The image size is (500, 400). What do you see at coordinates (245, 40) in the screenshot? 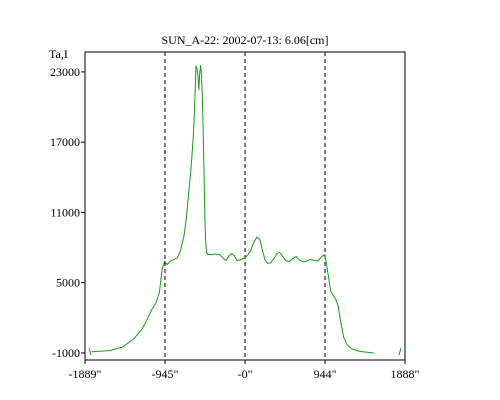
I see `chart-title: SUN_A-22: 2002-07-13: 6.06[cm]` at bounding box center [245, 40].